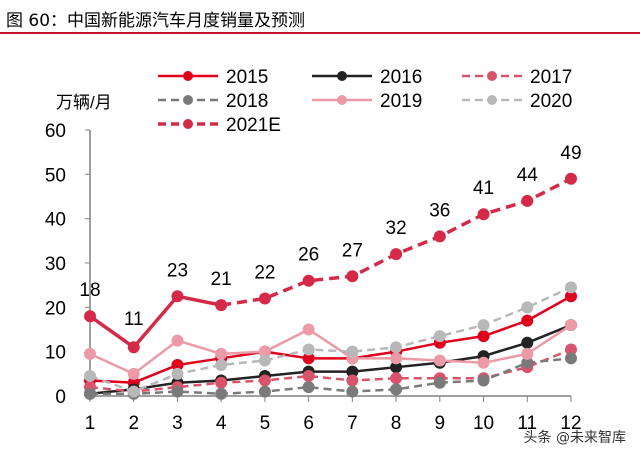 This screenshot has height=457, width=640. What do you see at coordinates (247, 101) in the screenshot?
I see `legend-label-2018: 2018` at bounding box center [247, 101].